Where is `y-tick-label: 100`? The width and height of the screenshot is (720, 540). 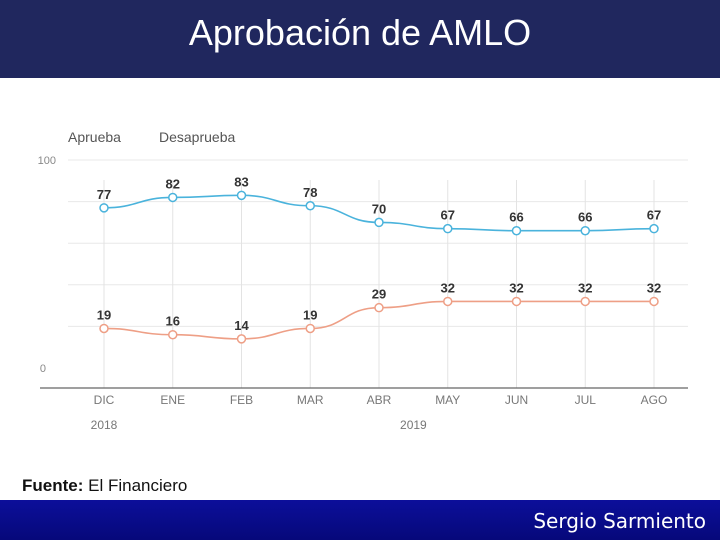
y-tick-label: 100 is located at coordinates (47, 161).